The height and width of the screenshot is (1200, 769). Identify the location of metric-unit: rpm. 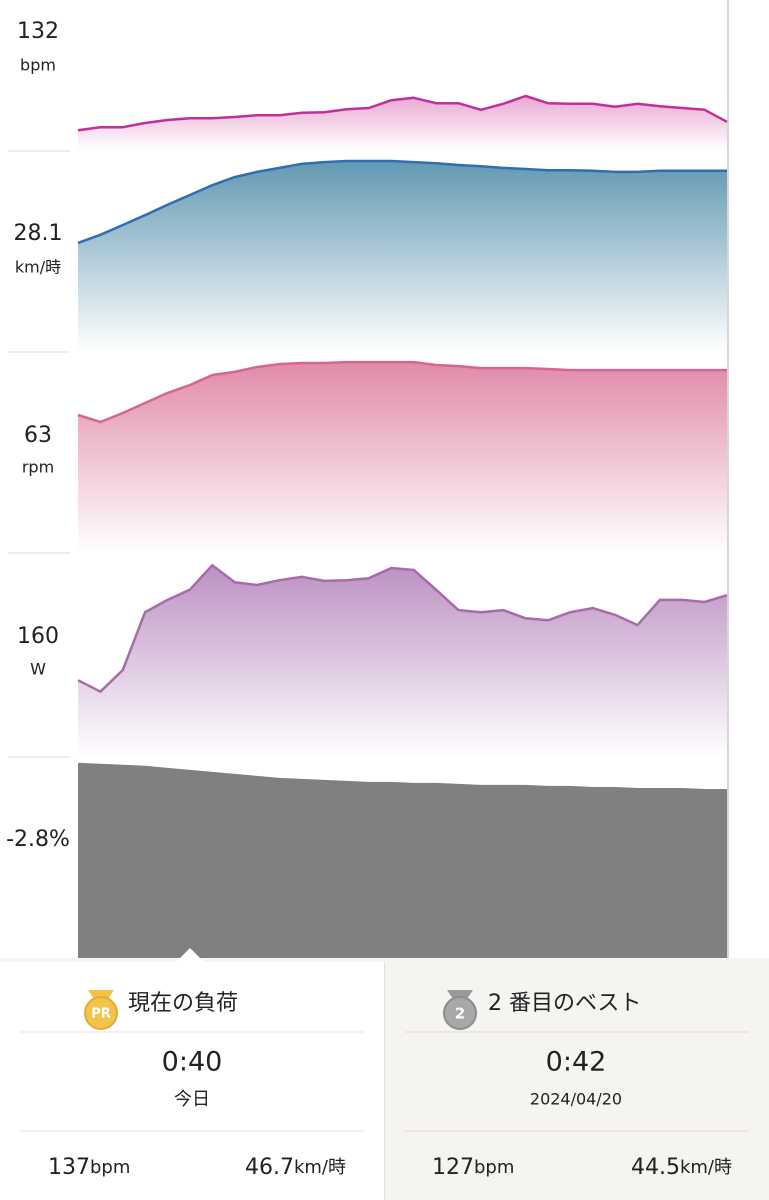
(38, 467).